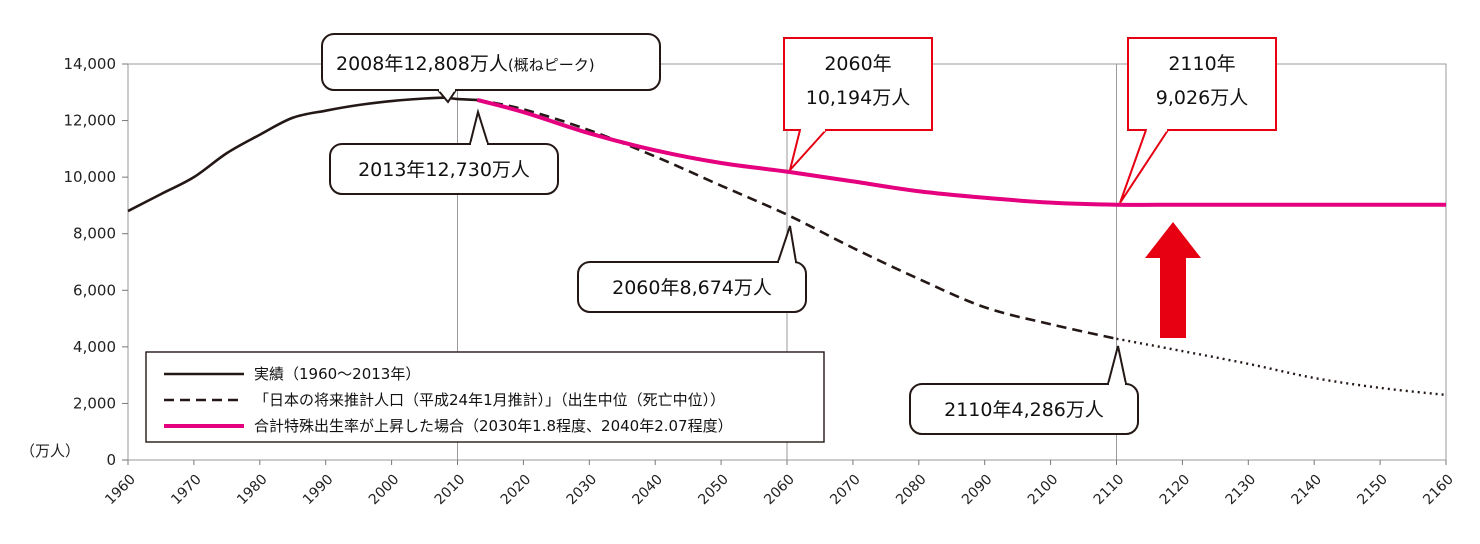 The height and width of the screenshot is (544, 1480). Describe the element at coordinates (911, 490) in the screenshot. I see `x-tick-label: 2080` at that location.